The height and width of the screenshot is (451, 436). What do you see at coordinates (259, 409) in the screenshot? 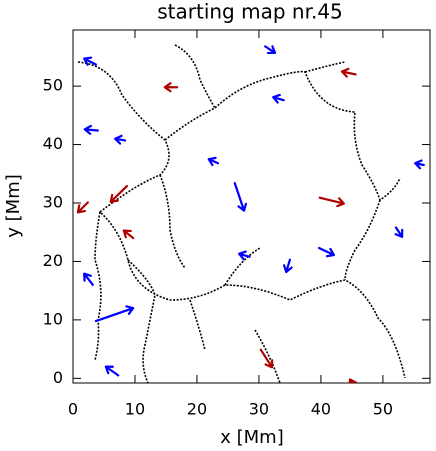
I see `x-tick-label: 30` at bounding box center [259, 409].